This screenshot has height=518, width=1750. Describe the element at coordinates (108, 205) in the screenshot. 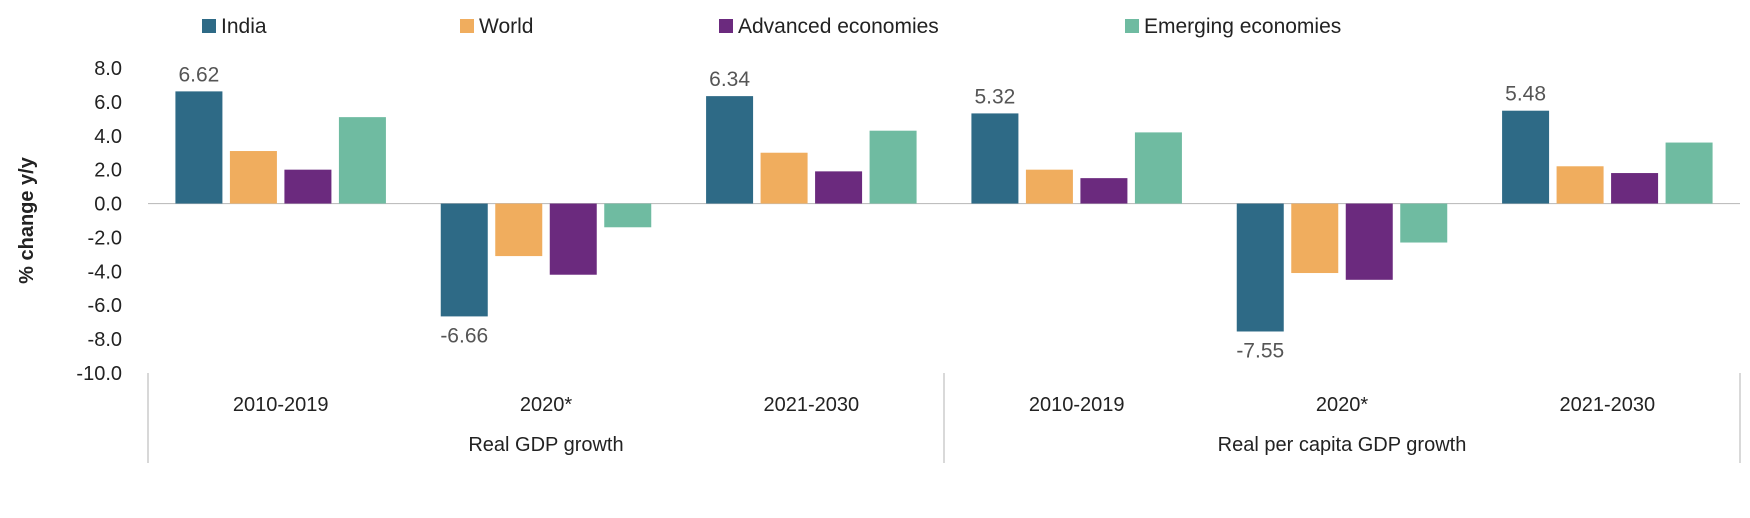

I see `y-tick-label: 0.0` at that location.